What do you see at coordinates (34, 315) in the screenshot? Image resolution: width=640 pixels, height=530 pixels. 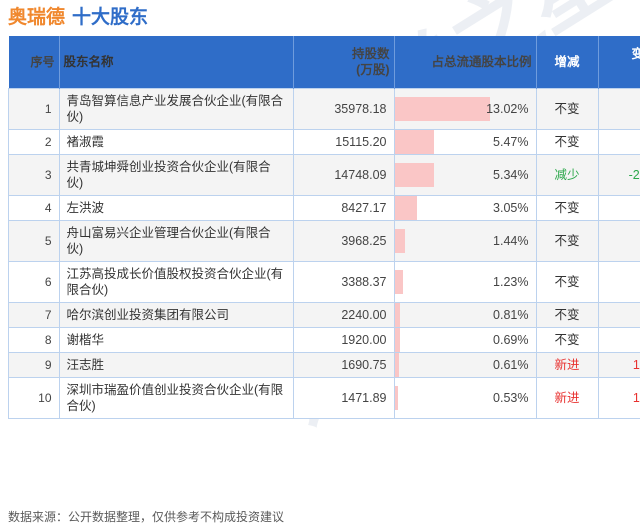 I see `row-index-cell: 7` at bounding box center [34, 315].